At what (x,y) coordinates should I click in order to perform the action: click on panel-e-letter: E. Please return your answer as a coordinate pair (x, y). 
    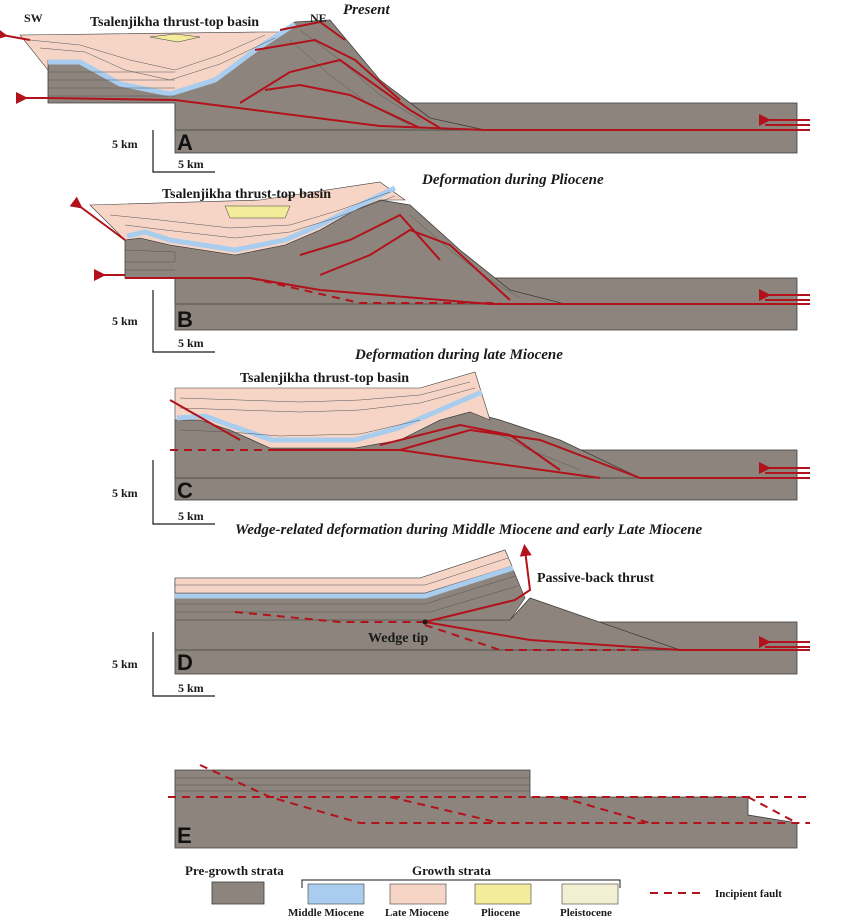
    Looking at the image, I should click on (184, 835).